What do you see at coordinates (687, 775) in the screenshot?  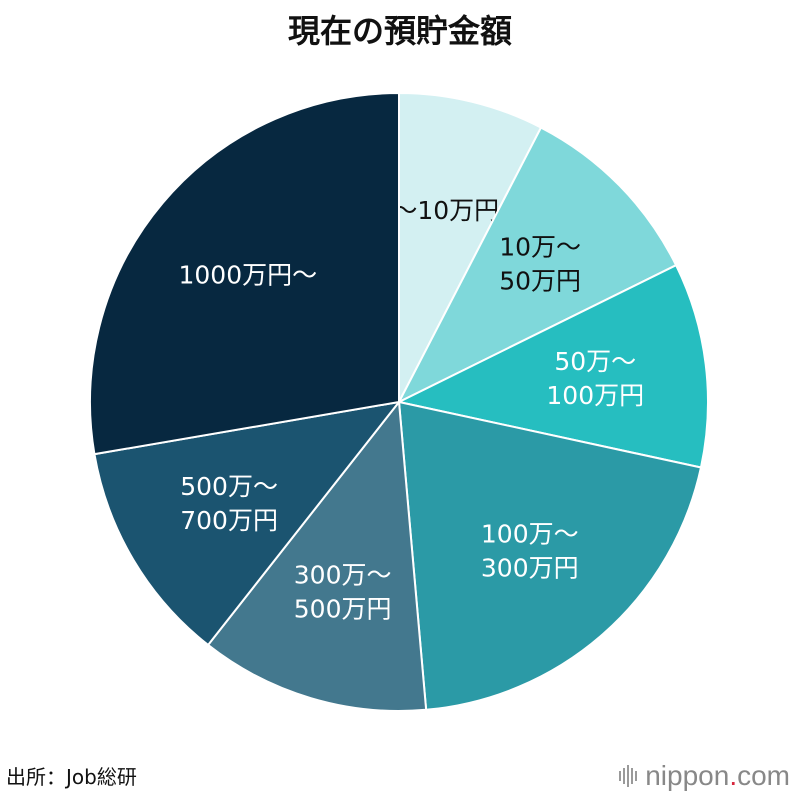 I see `logo-name: nippon` at bounding box center [687, 775].